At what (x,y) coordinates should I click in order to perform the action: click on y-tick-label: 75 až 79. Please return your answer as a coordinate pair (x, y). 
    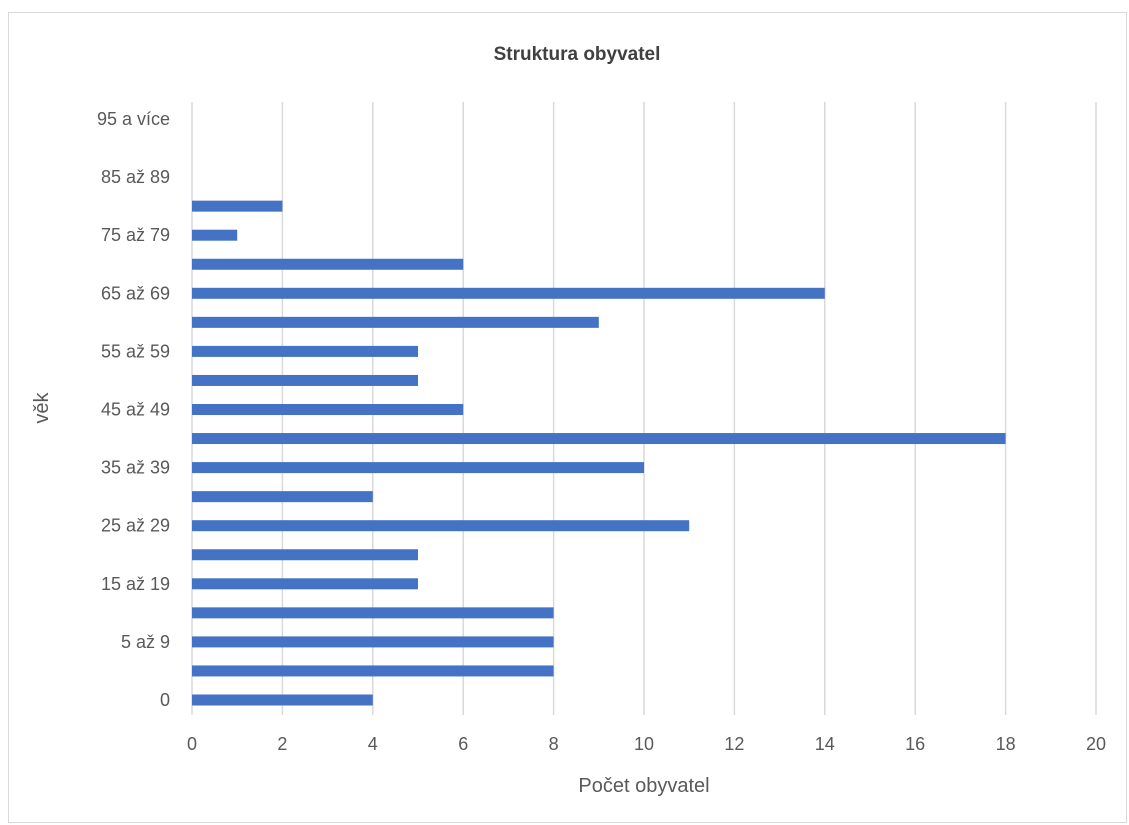
    Looking at the image, I should click on (135, 235).